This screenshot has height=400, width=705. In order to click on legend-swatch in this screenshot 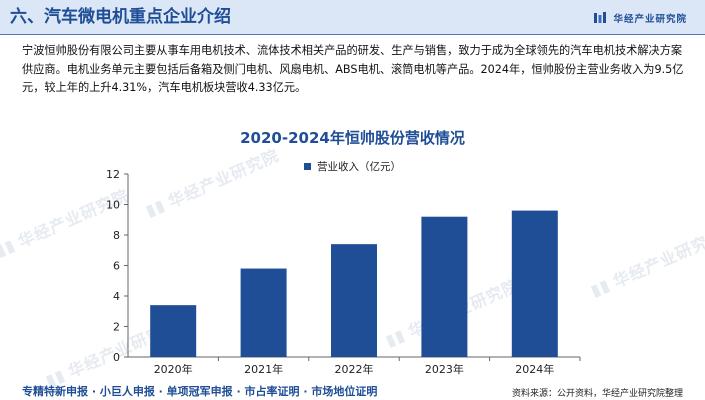, I will do `click(307, 166)`.